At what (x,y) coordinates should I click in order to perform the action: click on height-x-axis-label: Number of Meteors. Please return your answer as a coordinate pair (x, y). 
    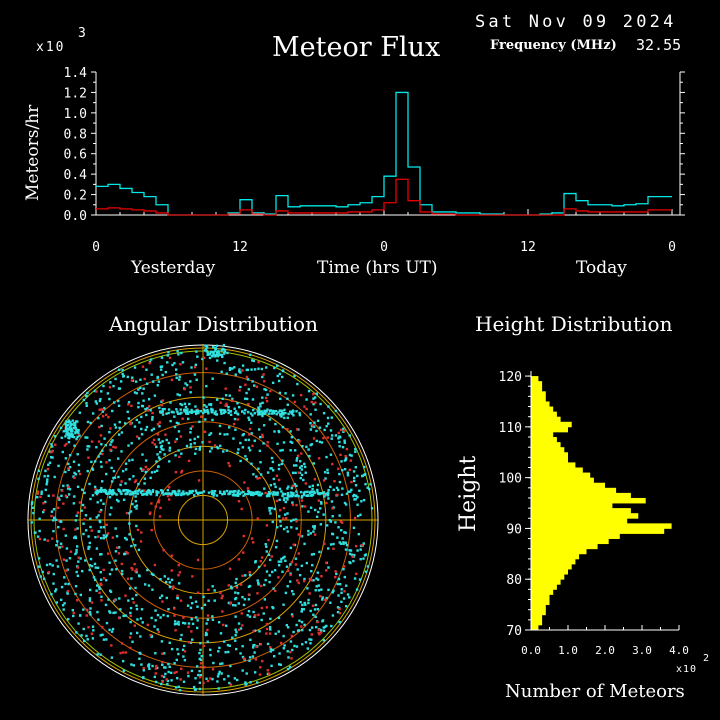
    Looking at the image, I should click on (595, 691).